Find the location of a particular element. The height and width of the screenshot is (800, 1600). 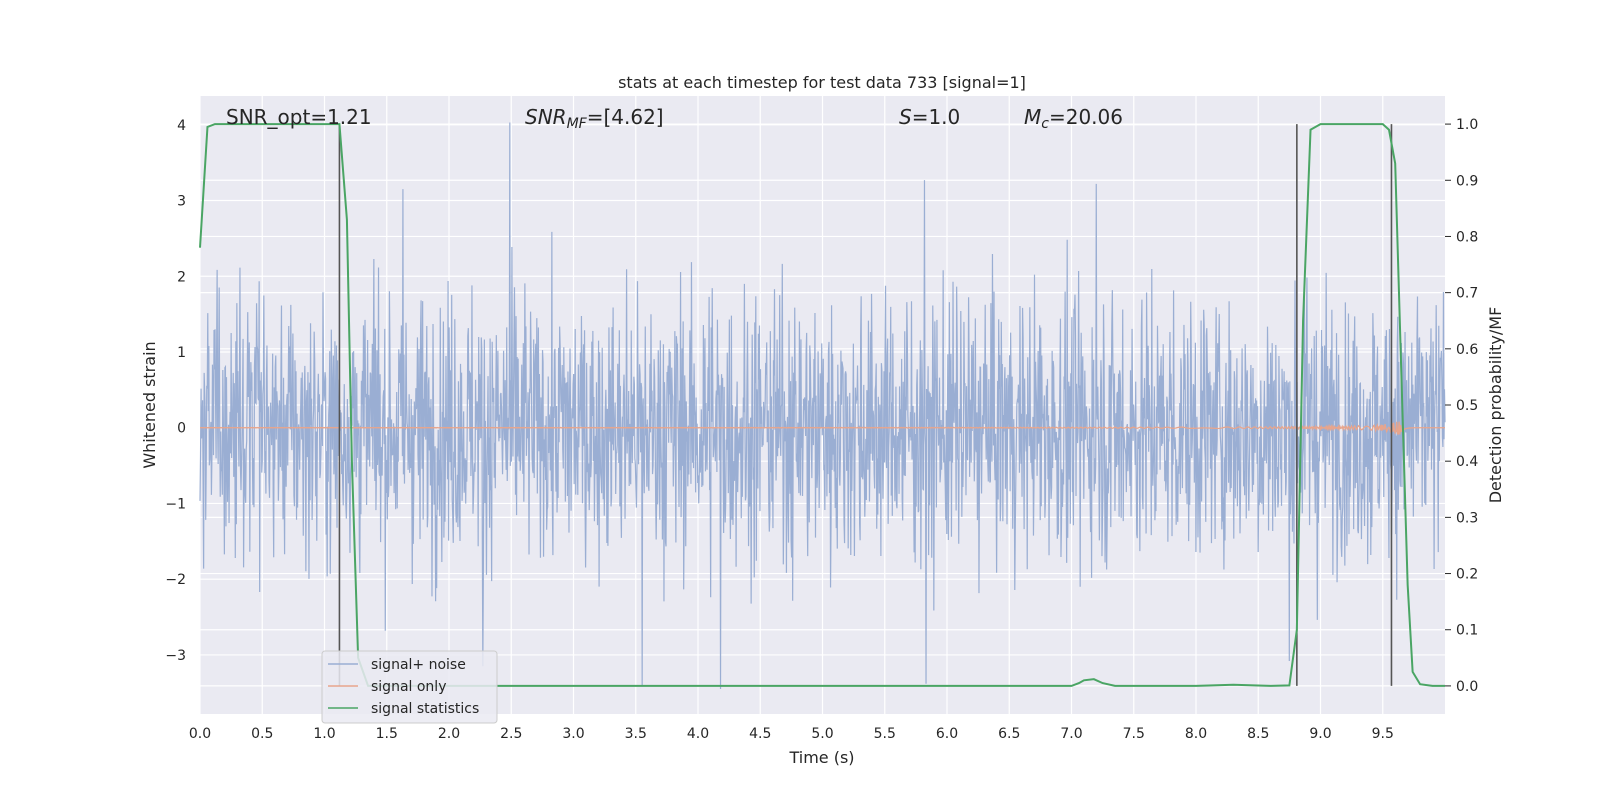

x-tick-label: 4.0 is located at coordinates (698, 734).